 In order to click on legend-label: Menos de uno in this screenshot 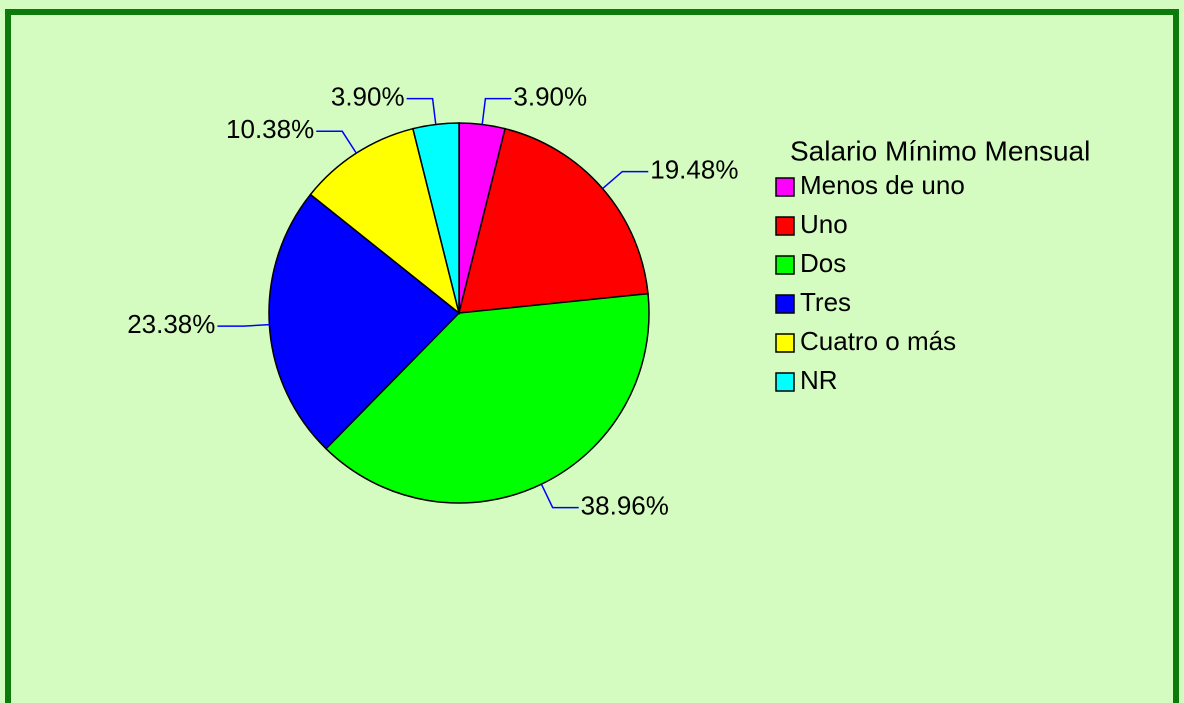, I will do `click(882, 185)`.